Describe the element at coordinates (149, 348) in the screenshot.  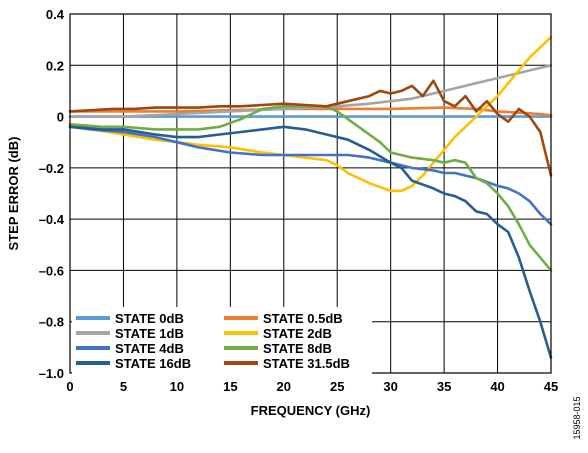
I see `legend-label: STATE 4dB` at that location.